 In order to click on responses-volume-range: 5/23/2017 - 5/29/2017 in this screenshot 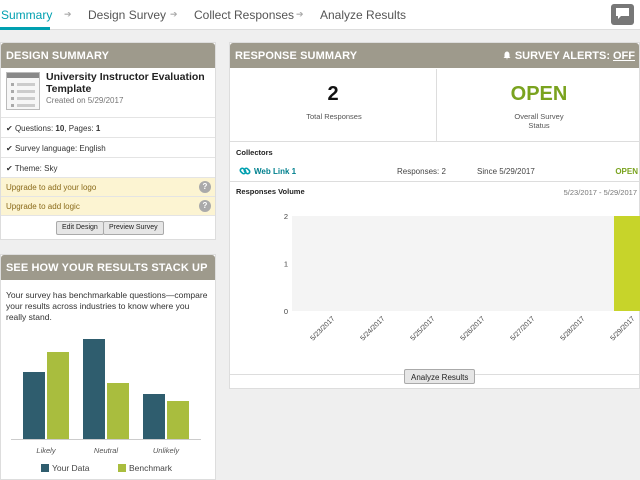, I will do `click(600, 192)`.